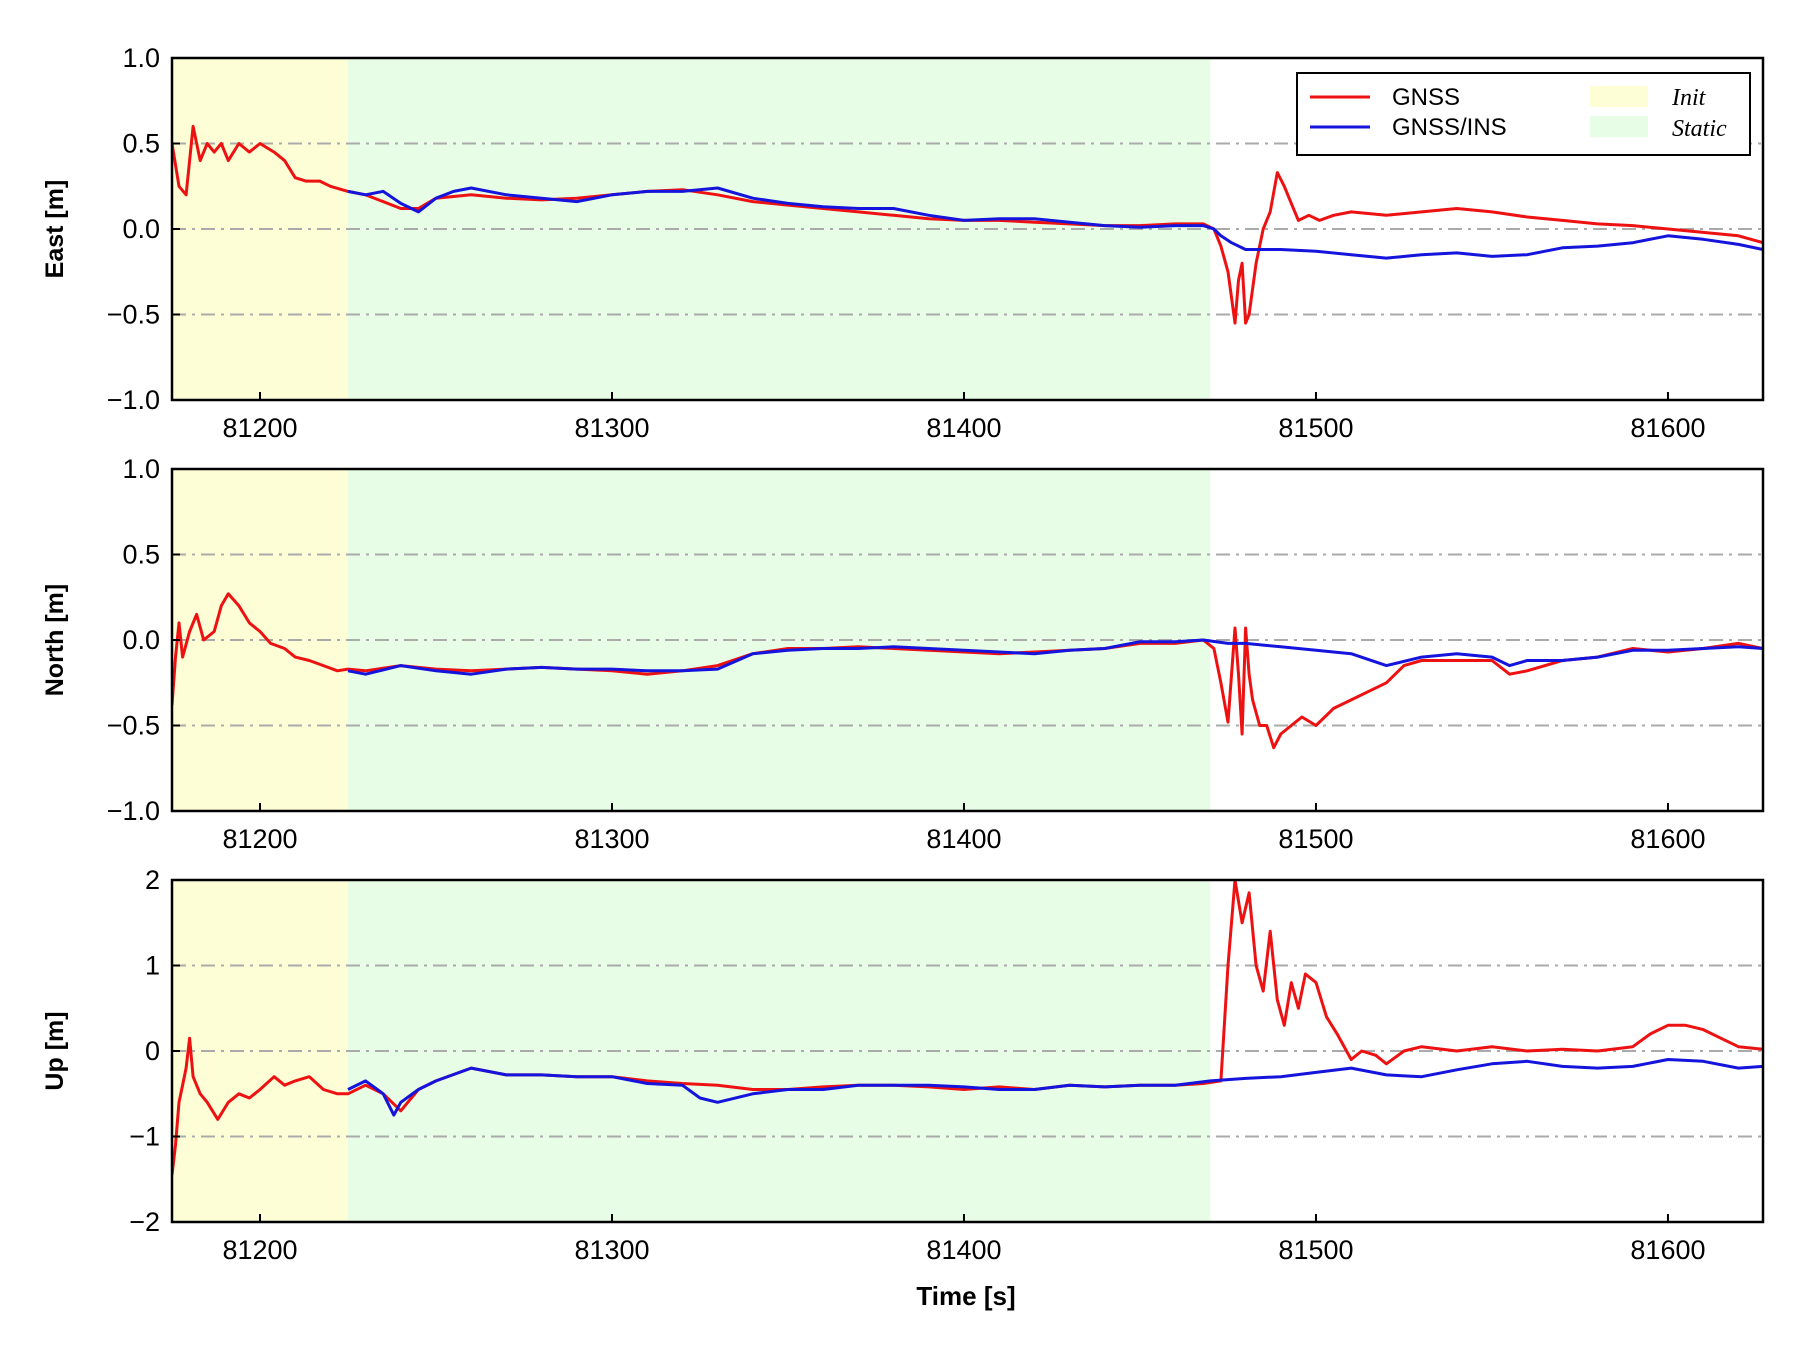 This screenshot has width=1800, height=1350. Describe the element at coordinates (965, 1296) in the screenshot. I see `x-axis-label: Time [s]` at that location.